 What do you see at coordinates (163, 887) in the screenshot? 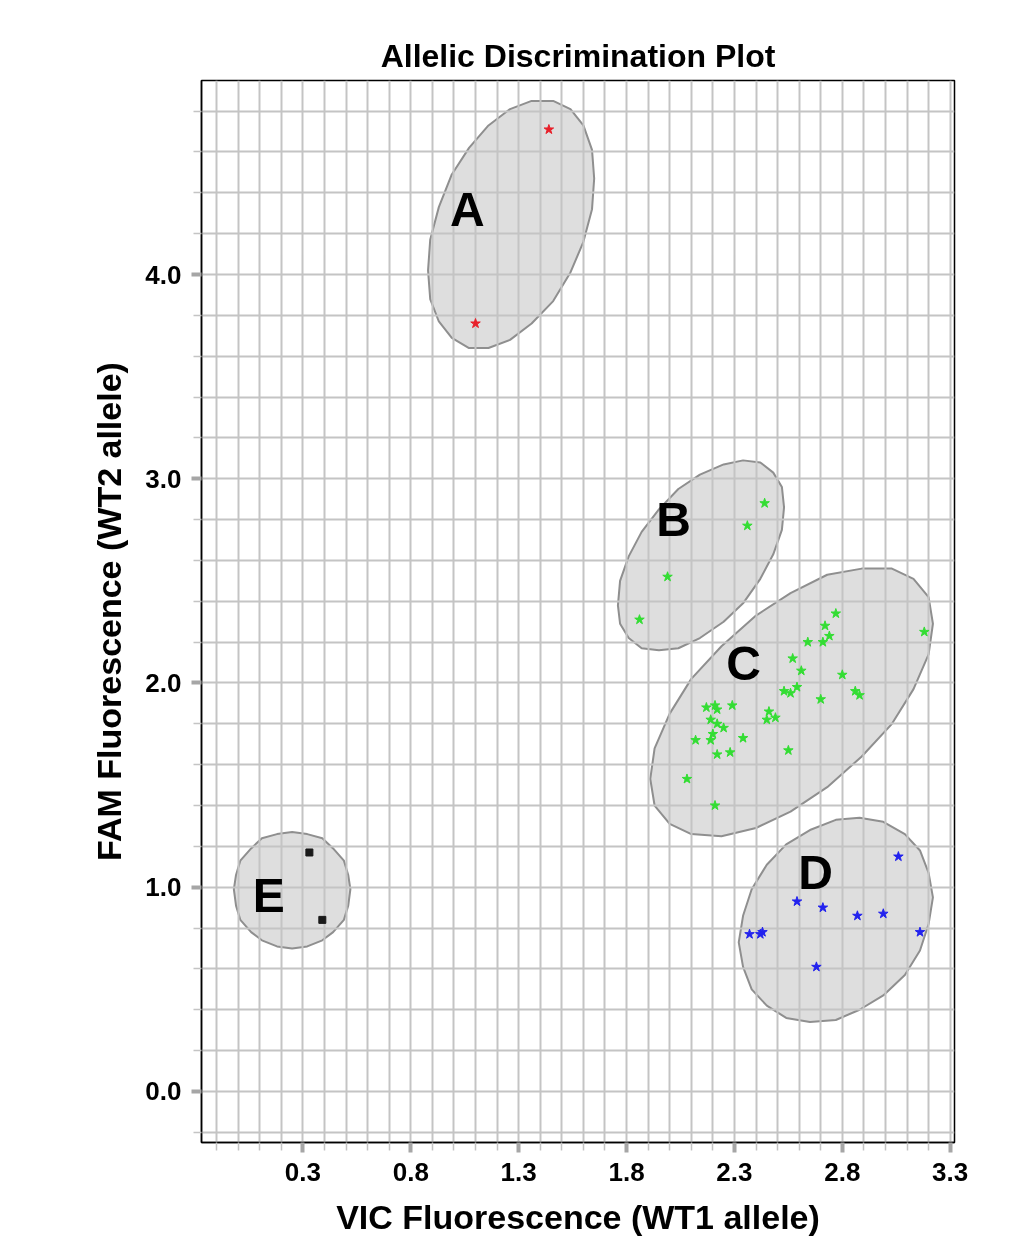
I see `y-tick-label: 1.0` at bounding box center [163, 887].